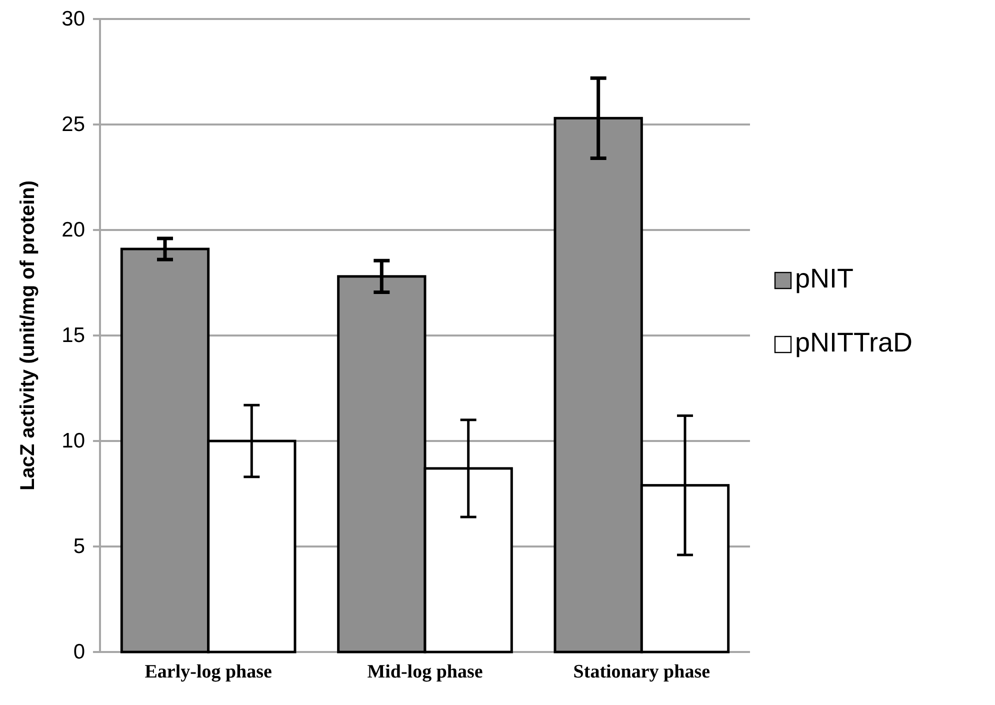  I want to click on y-tick-label: 15, so click(73, 336).